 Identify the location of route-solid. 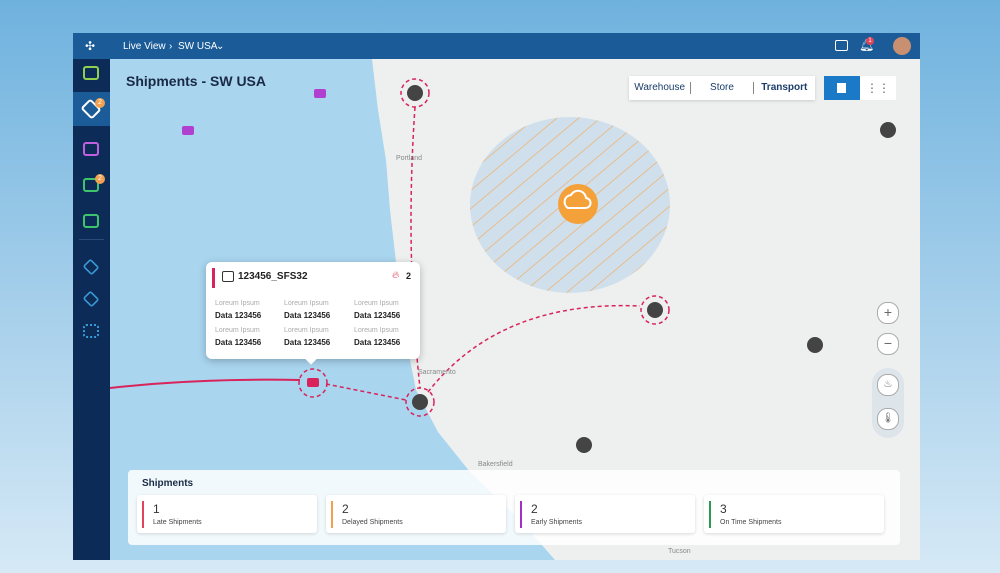
(205, 383).